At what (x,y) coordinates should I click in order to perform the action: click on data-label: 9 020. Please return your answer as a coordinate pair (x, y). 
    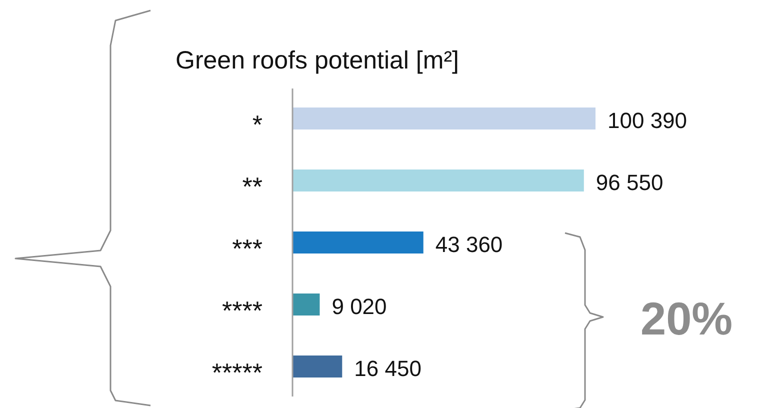
    Looking at the image, I should click on (359, 306).